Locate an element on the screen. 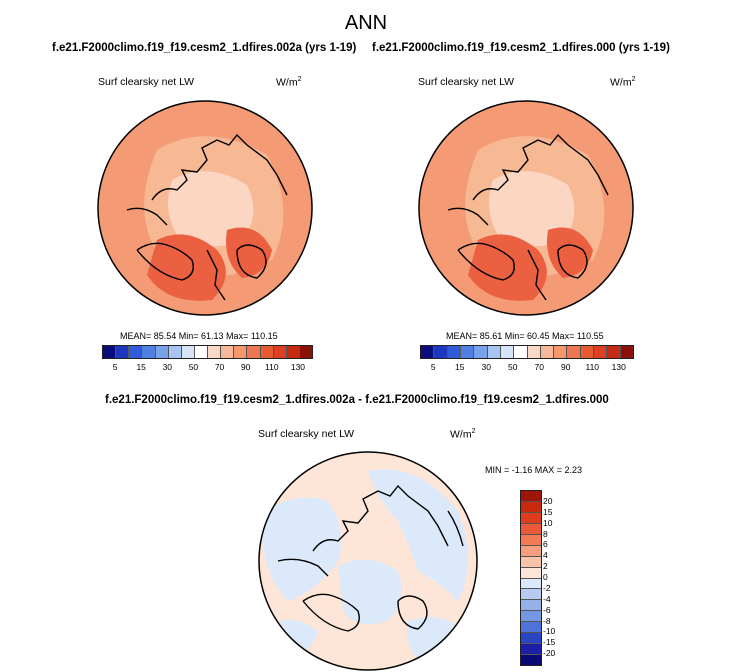 This screenshot has height=672, width=732. panel-1-colorbar is located at coordinates (207, 352).